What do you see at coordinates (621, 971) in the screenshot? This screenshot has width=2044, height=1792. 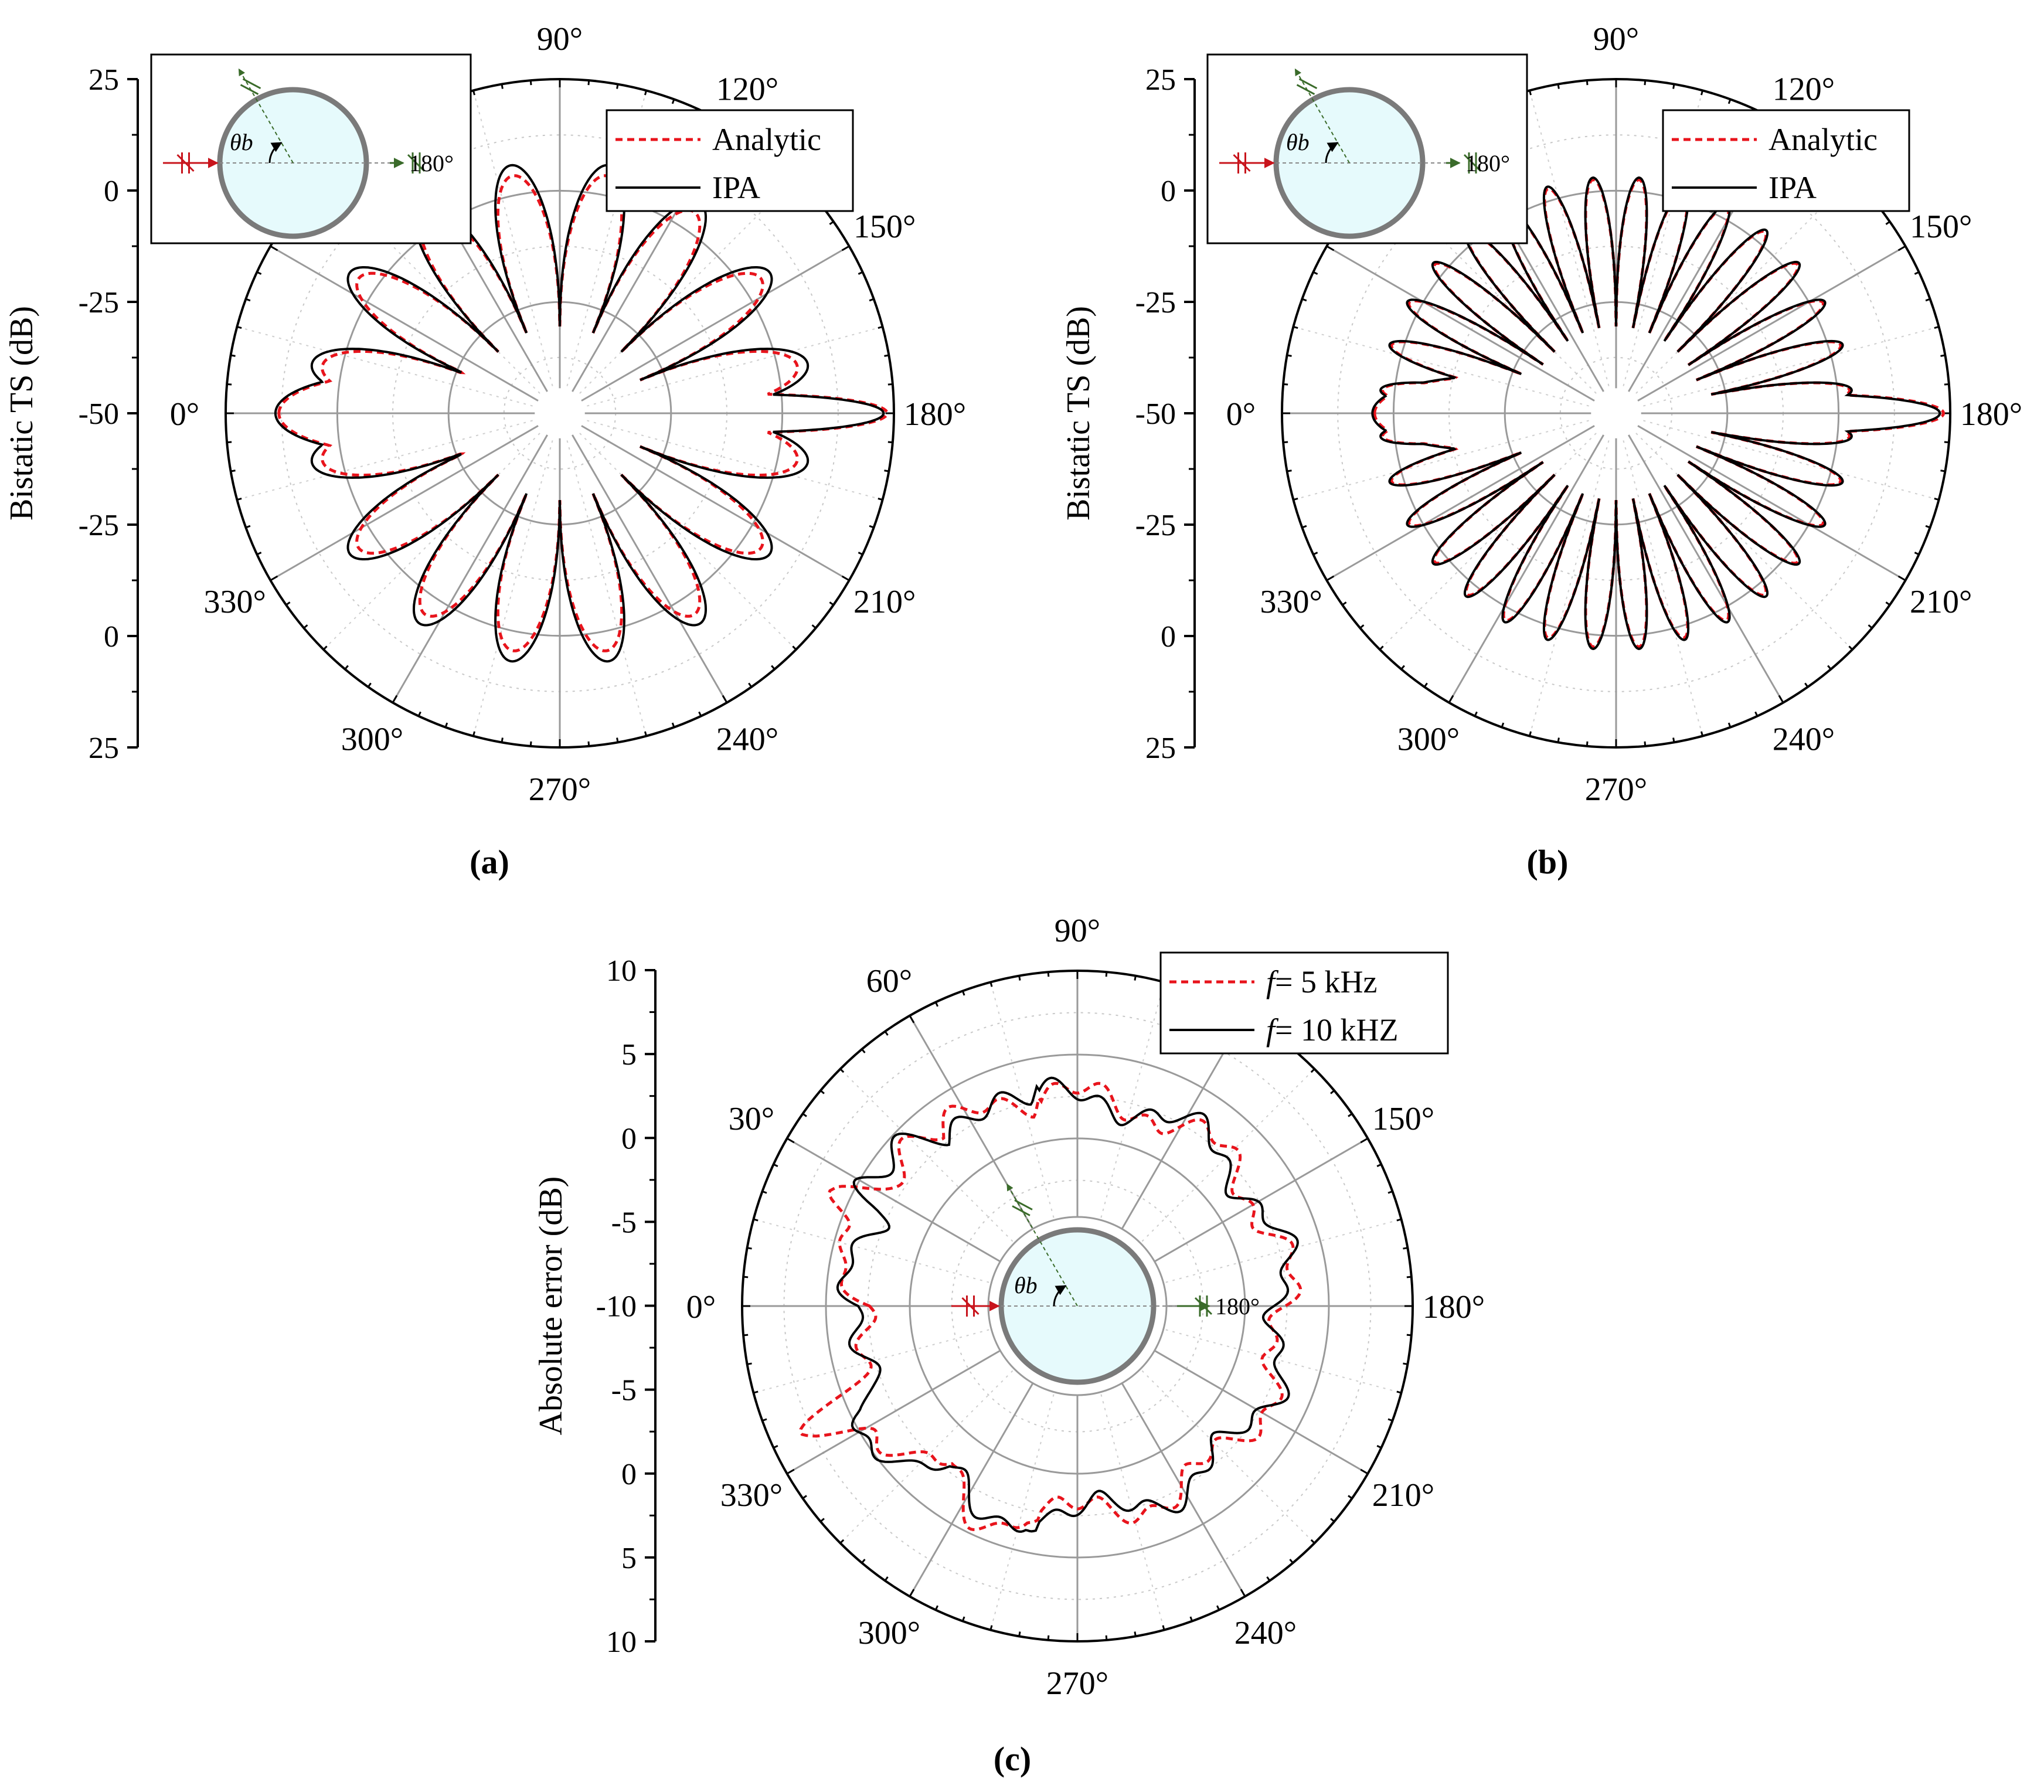 I see `radial-axis-tick-label: 10` at bounding box center [621, 971].